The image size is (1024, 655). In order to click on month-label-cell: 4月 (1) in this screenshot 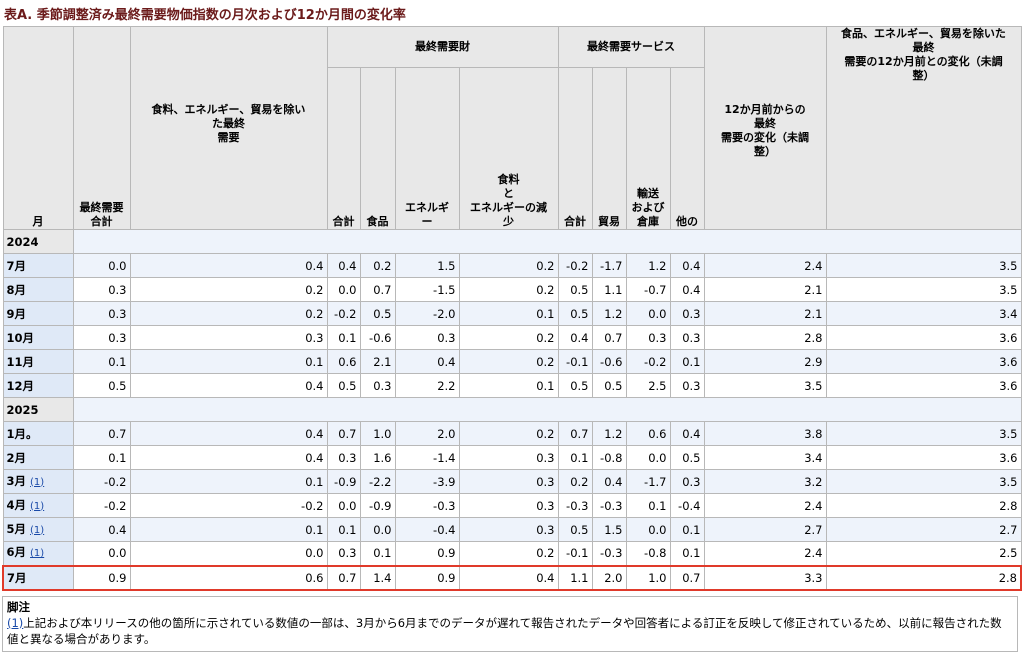, I will do `click(38, 505)`.